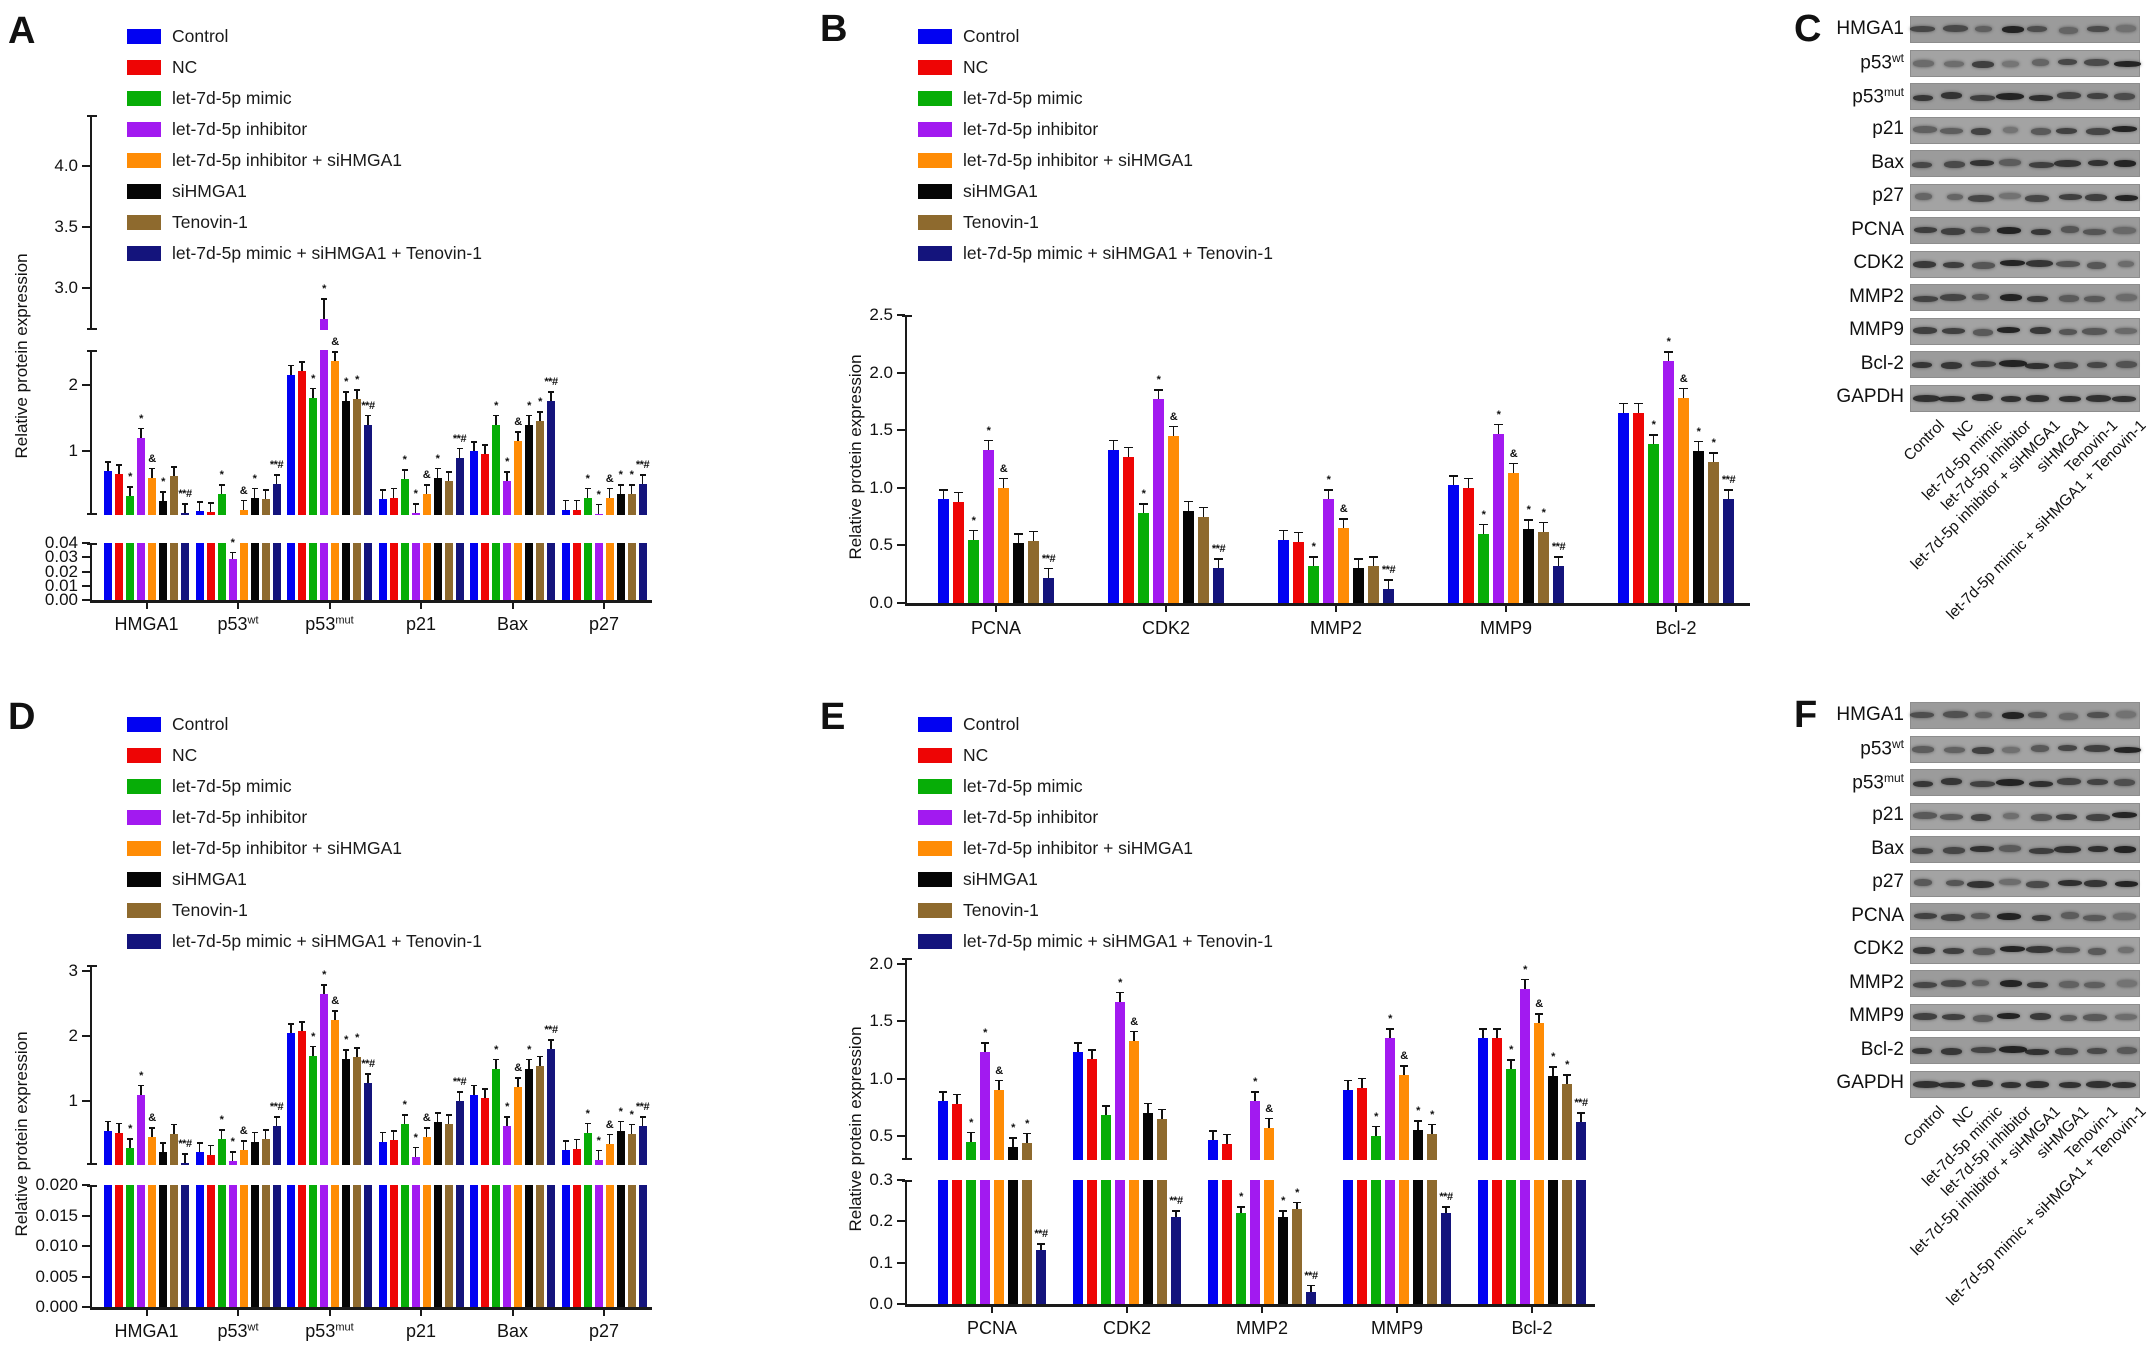 The height and width of the screenshot is (1359, 2150). What do you see at coordinates (1373, 584) in the screenshot?
I see `bar-B-MMP2-cond7` at bounding box center [1373, 584].